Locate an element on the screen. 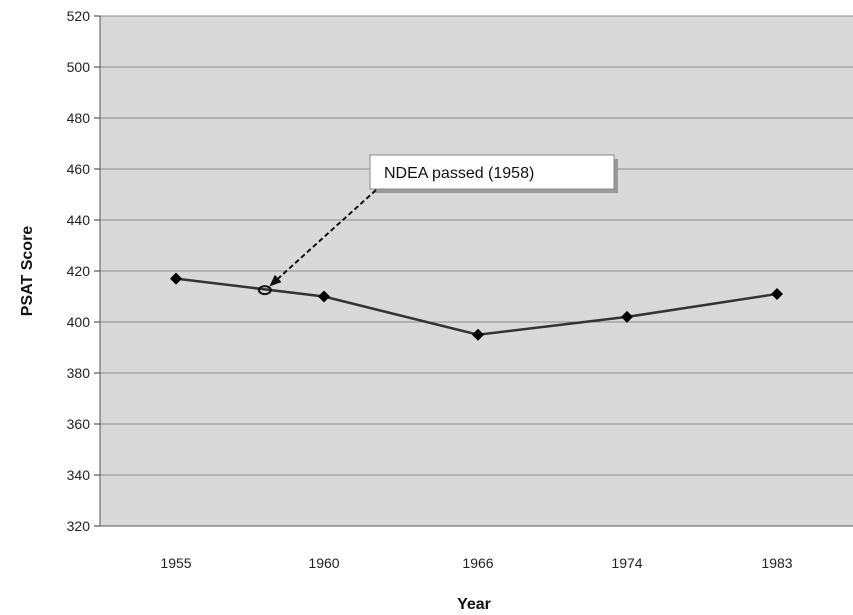 This screenshot has width=853, height=615. x-axis-title: Year is located at coordinates (474, 604).